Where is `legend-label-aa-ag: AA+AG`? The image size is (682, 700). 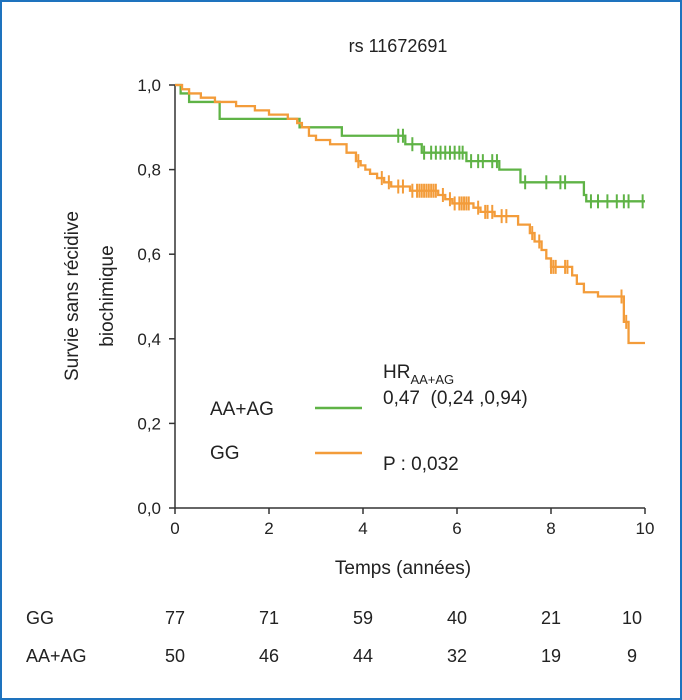
legend-label-aa-ag: AA+AG is located at coordinates (242, 409).